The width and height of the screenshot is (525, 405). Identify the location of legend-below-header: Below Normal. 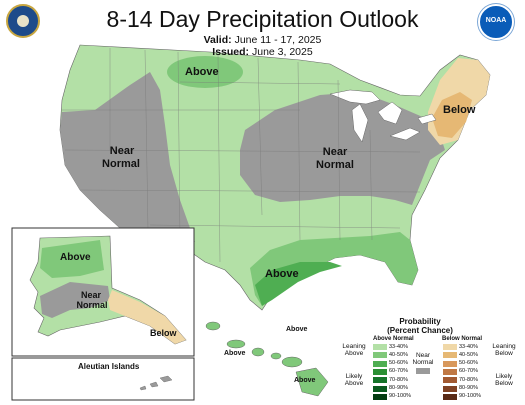
(462, 339).